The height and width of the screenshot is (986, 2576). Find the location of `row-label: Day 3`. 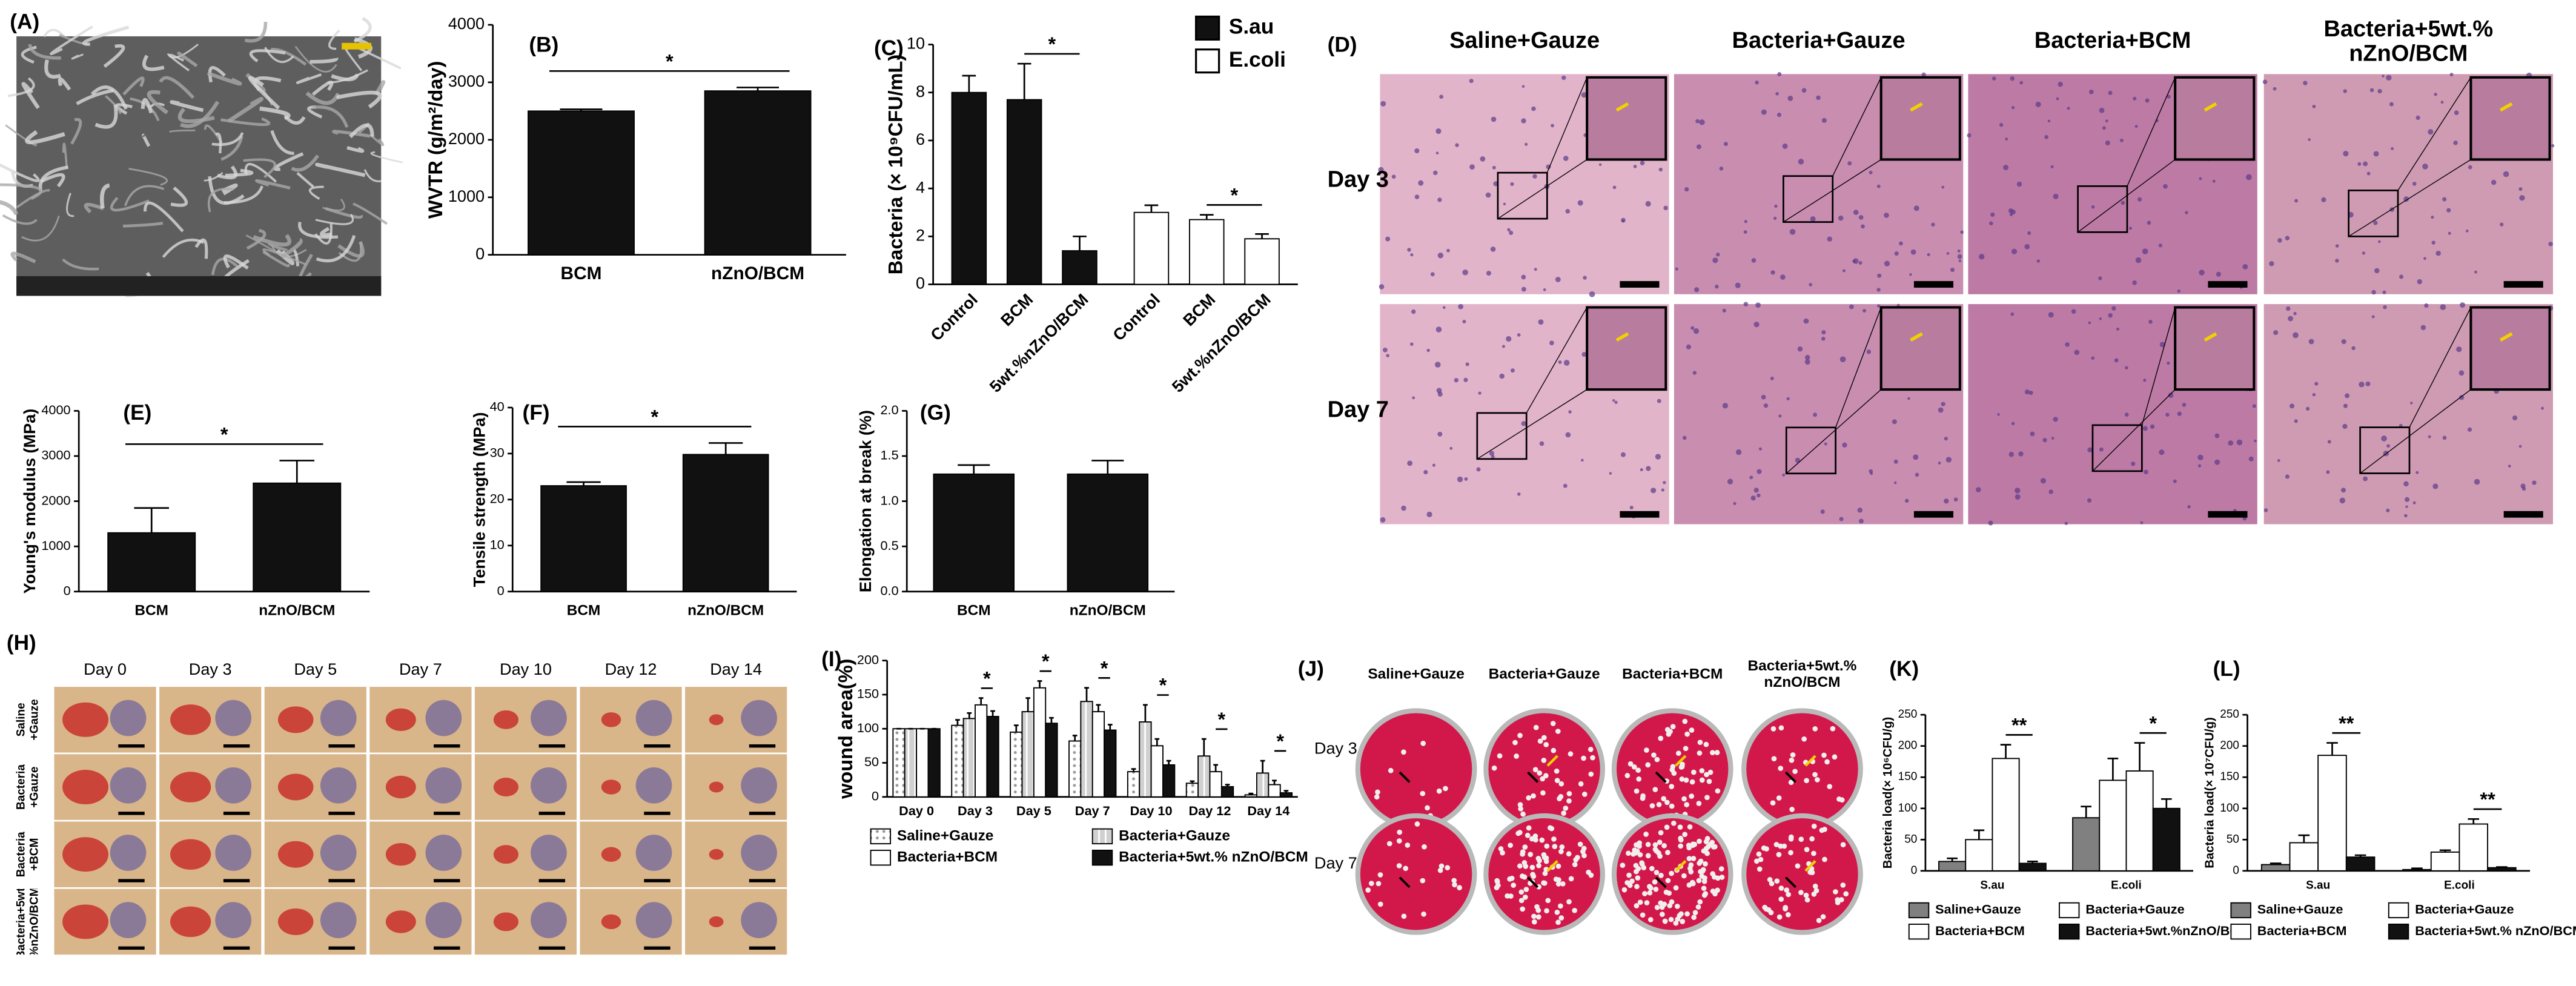

row-label: Day 3 is located at coordinates (1358, 180).